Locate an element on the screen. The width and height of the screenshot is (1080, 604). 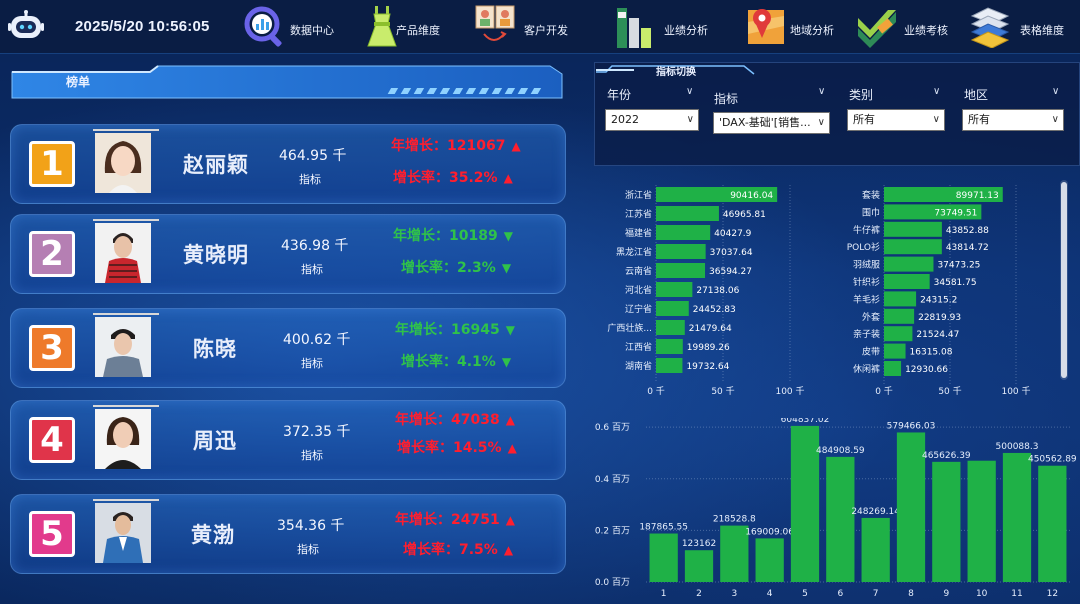
category-label: 羊毛衫 is located at coordinates (866, 299).